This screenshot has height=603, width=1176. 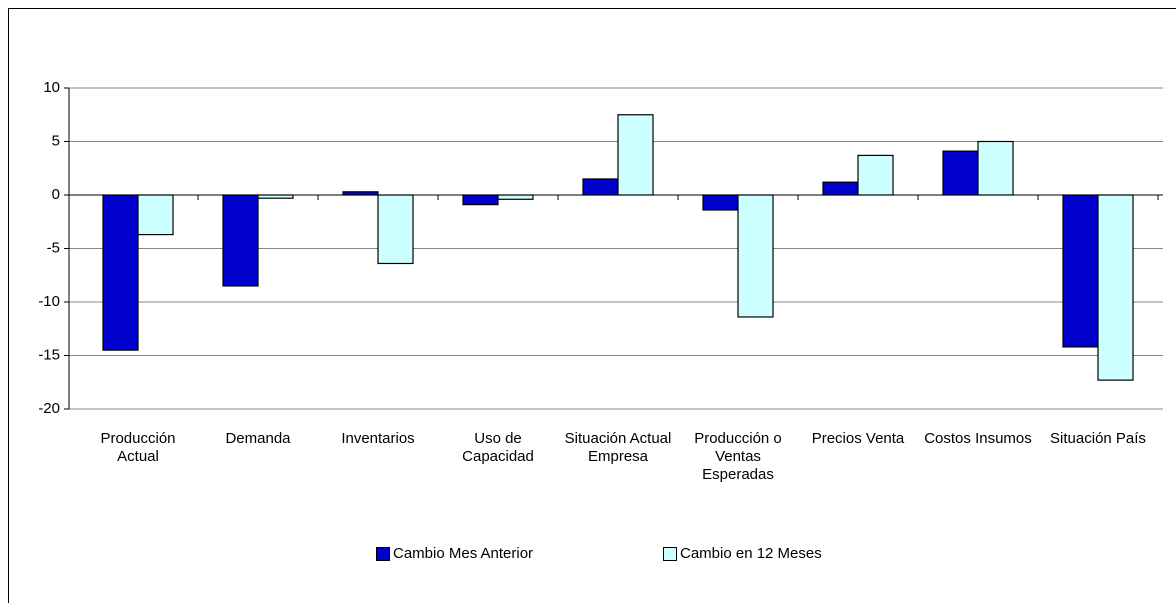 What do you see at coordinates (498, 447) in the screenshot?
I see `x-tick-label: Uso de Capacidad` at bounding box center [498, 447].